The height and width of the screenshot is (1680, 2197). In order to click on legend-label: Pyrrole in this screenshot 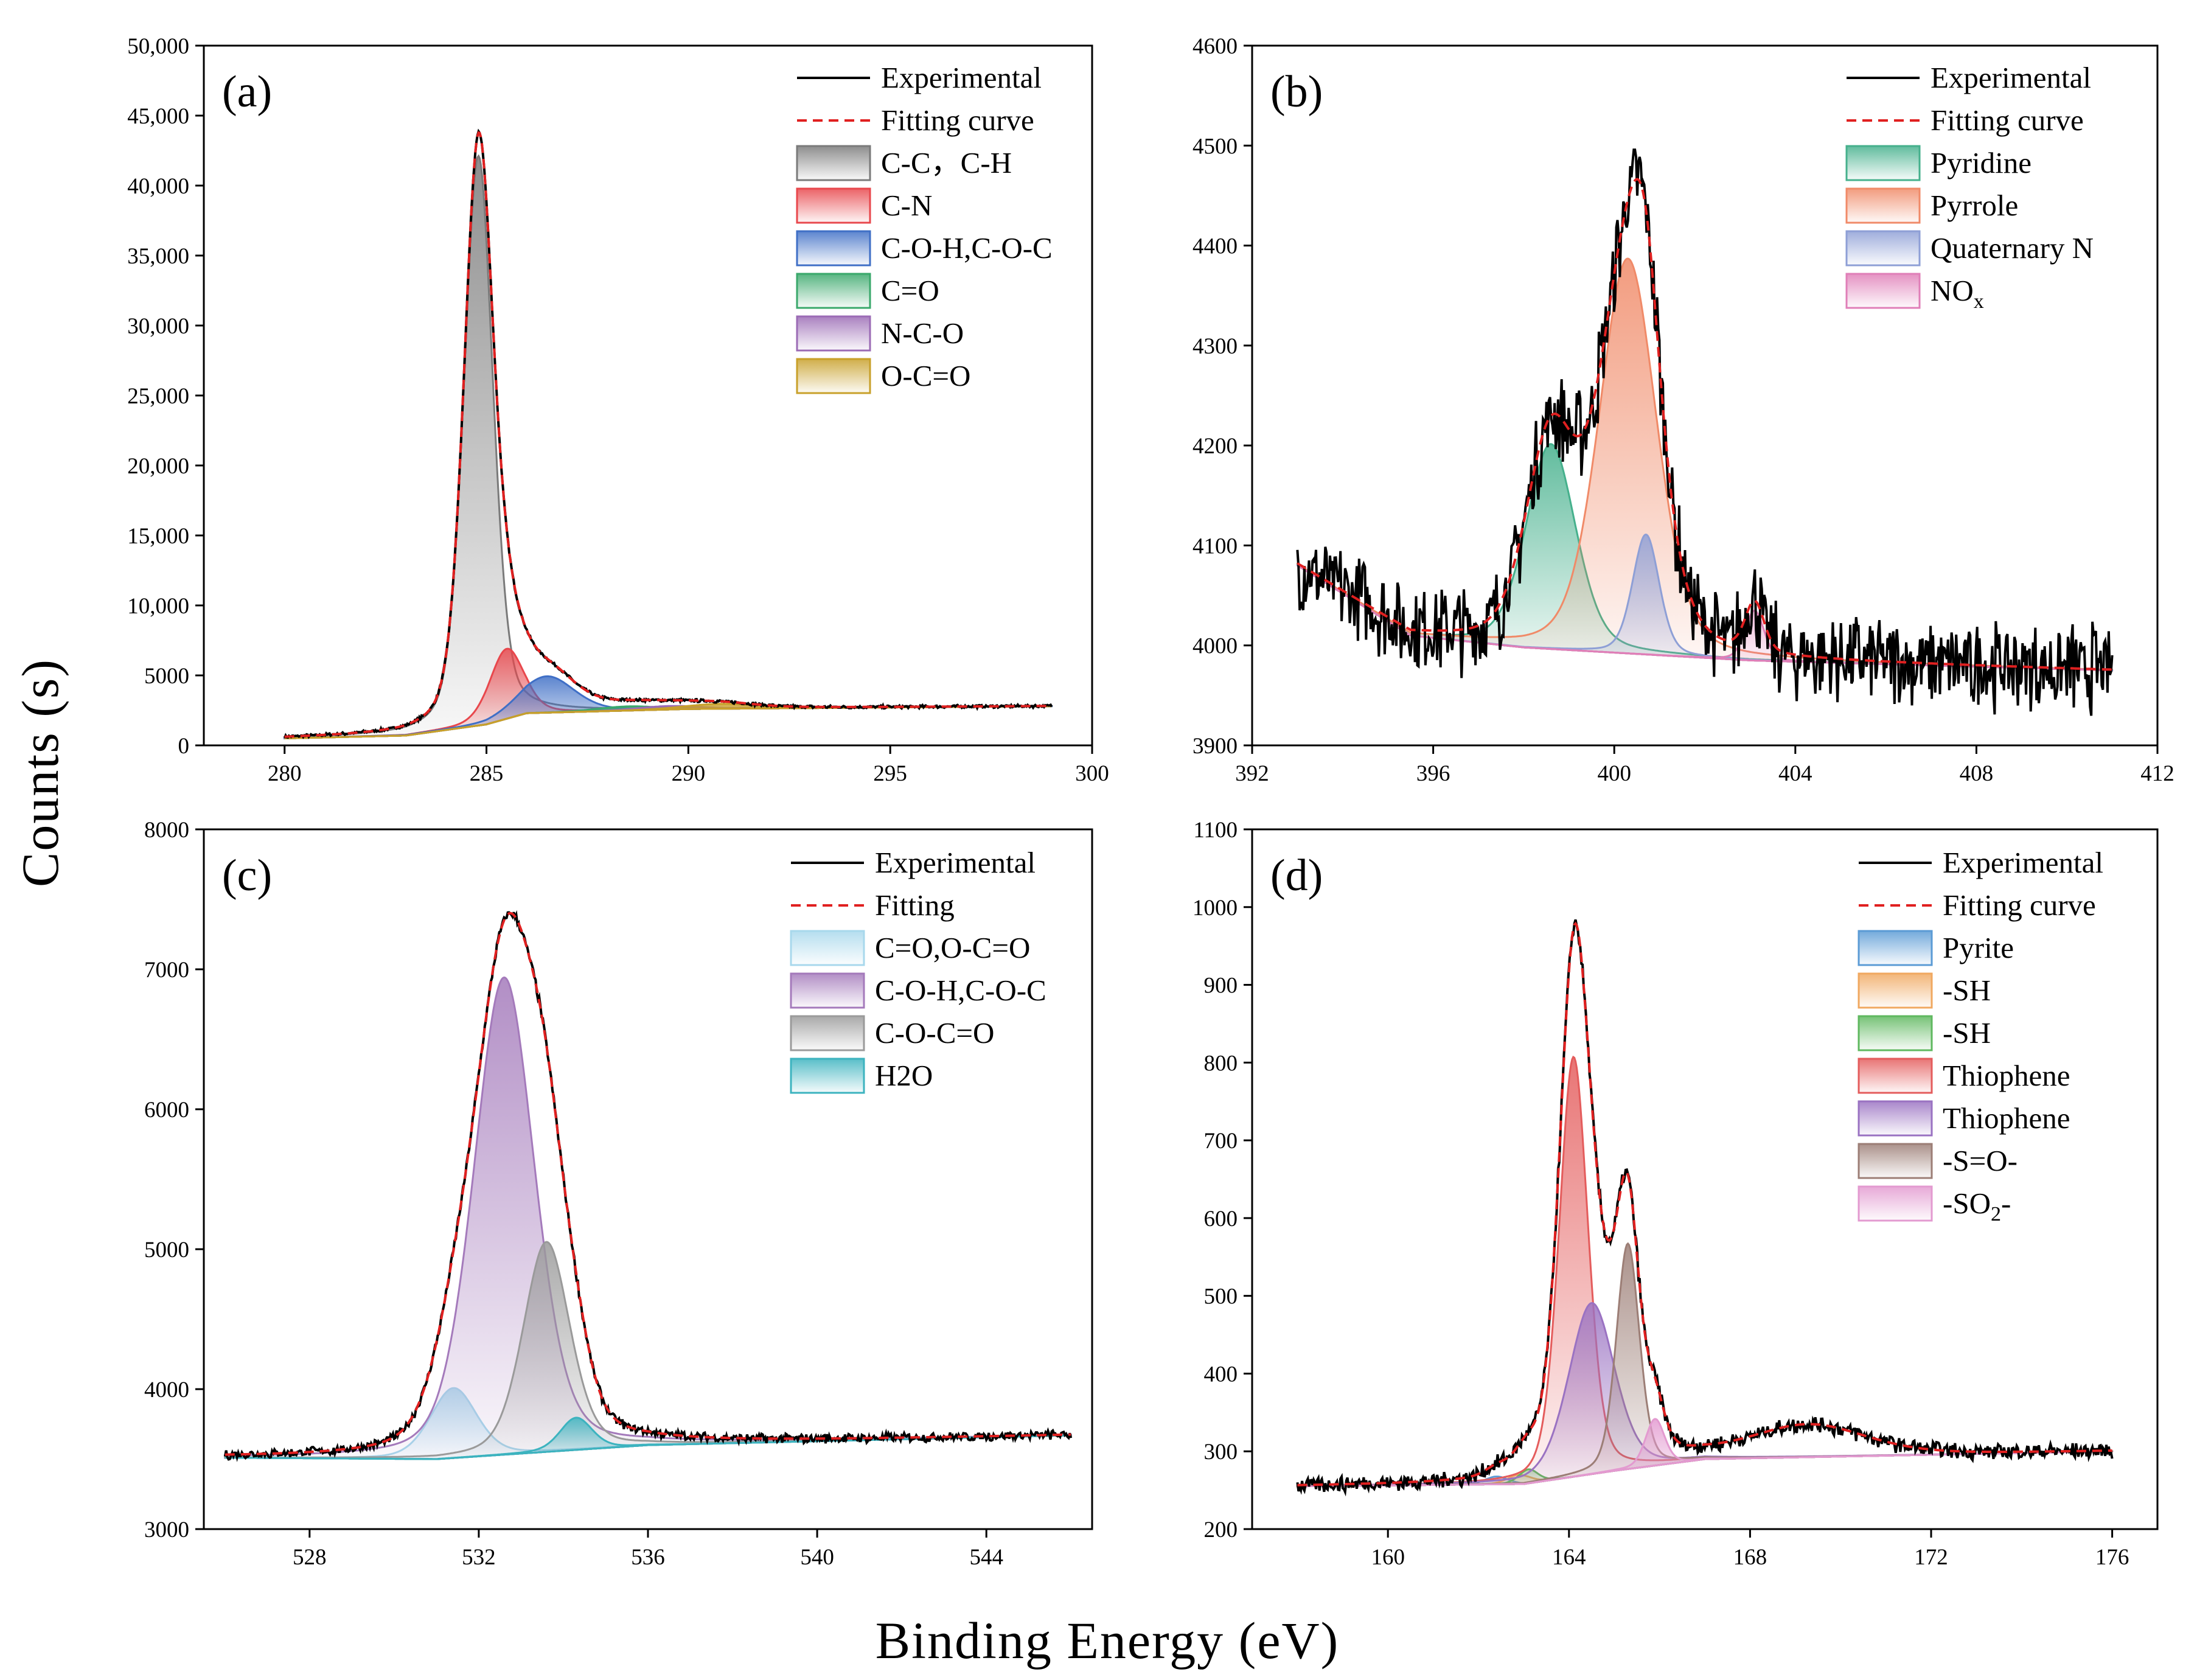, I will do `click(1975, 205)`.